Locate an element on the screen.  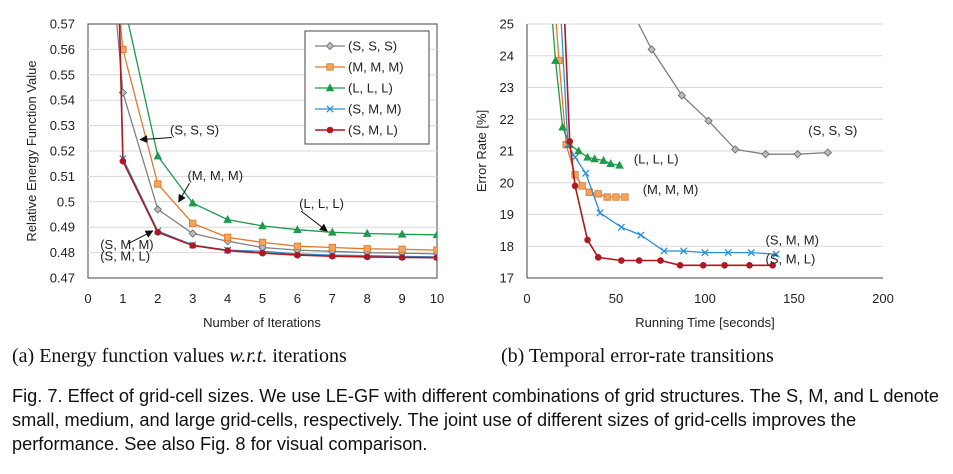
x-axis-title: Running Time [seconds] is located at coordinates (704, 322).